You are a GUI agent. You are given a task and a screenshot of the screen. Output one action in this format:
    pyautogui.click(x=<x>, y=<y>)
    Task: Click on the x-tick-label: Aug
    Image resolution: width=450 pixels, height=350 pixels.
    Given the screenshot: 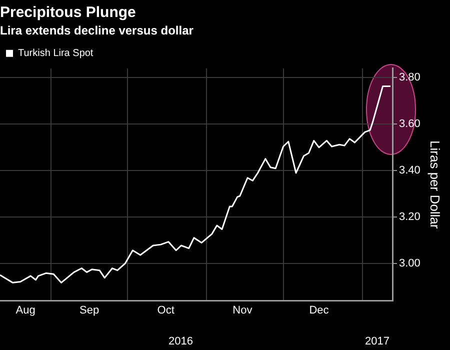 What is the action you would take?
    pyautogui.click(x=26, y=310)
    